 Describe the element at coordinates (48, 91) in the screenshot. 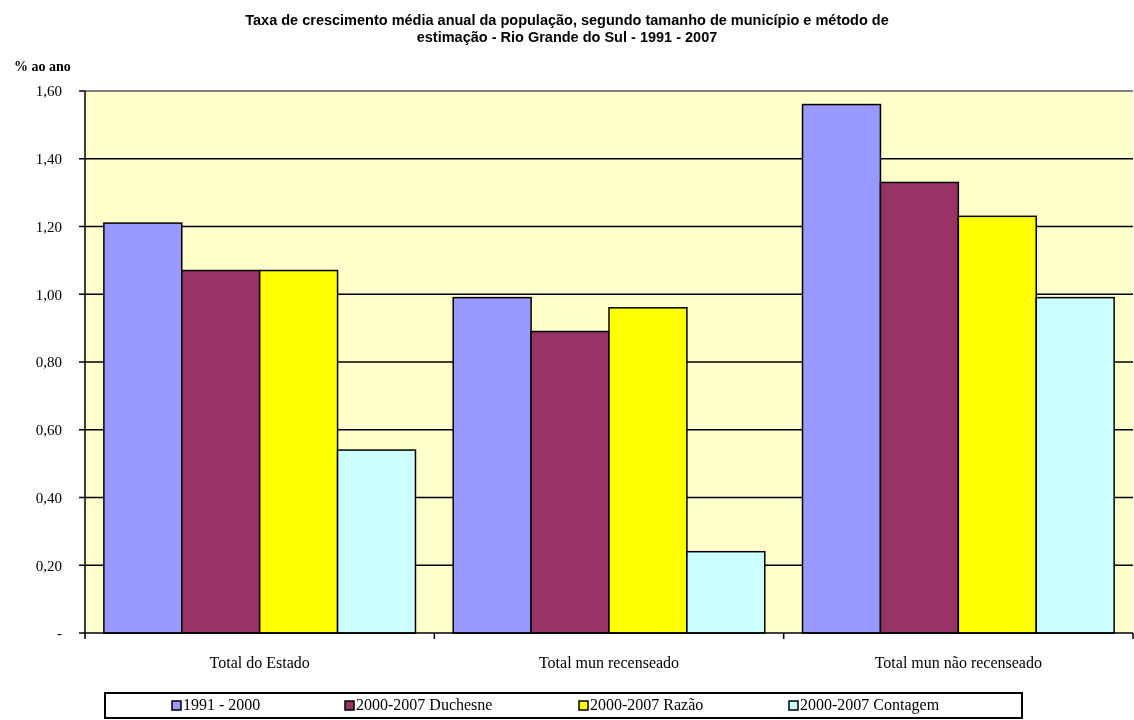

I see `y-tick-label: 1,60` at that location.